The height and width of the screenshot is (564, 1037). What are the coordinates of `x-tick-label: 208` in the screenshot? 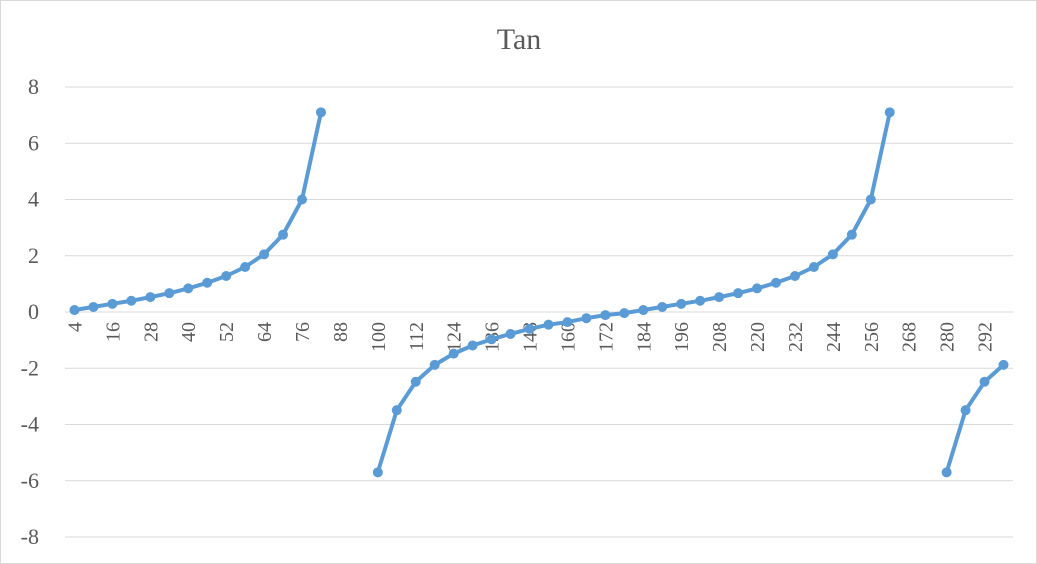 It's located at (720, 337).